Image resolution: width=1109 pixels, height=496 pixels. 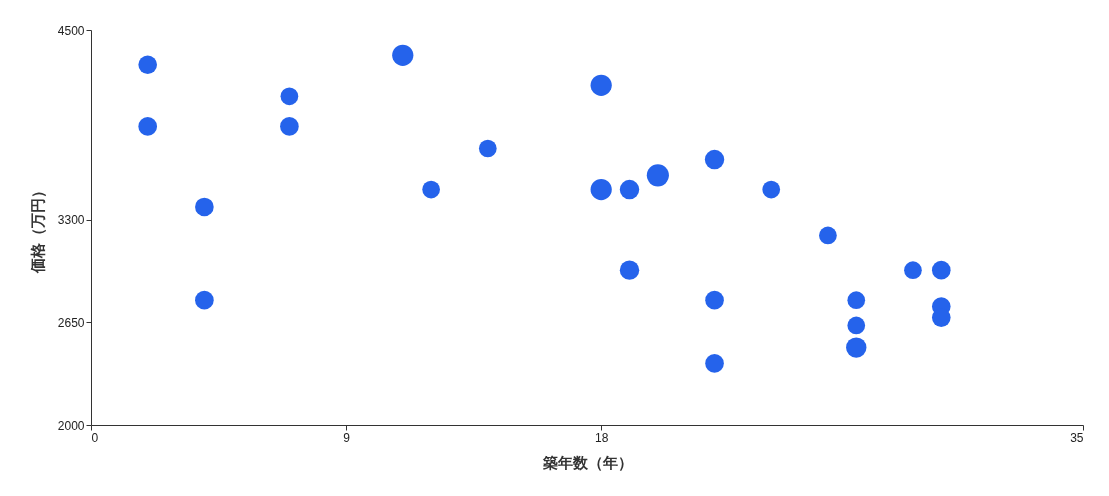 What do you see at coordinates (601, 437) in the screenshot?
I see `x-tick-label: 18` at bounding box center [601, 437].